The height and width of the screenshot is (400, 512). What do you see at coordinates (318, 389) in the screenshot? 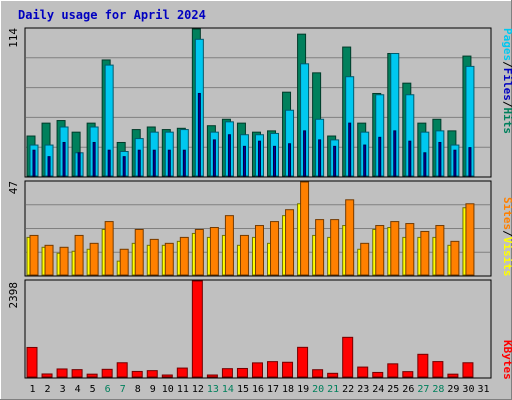
I see `day-label-20: 20` at bounding box center [318, 389].